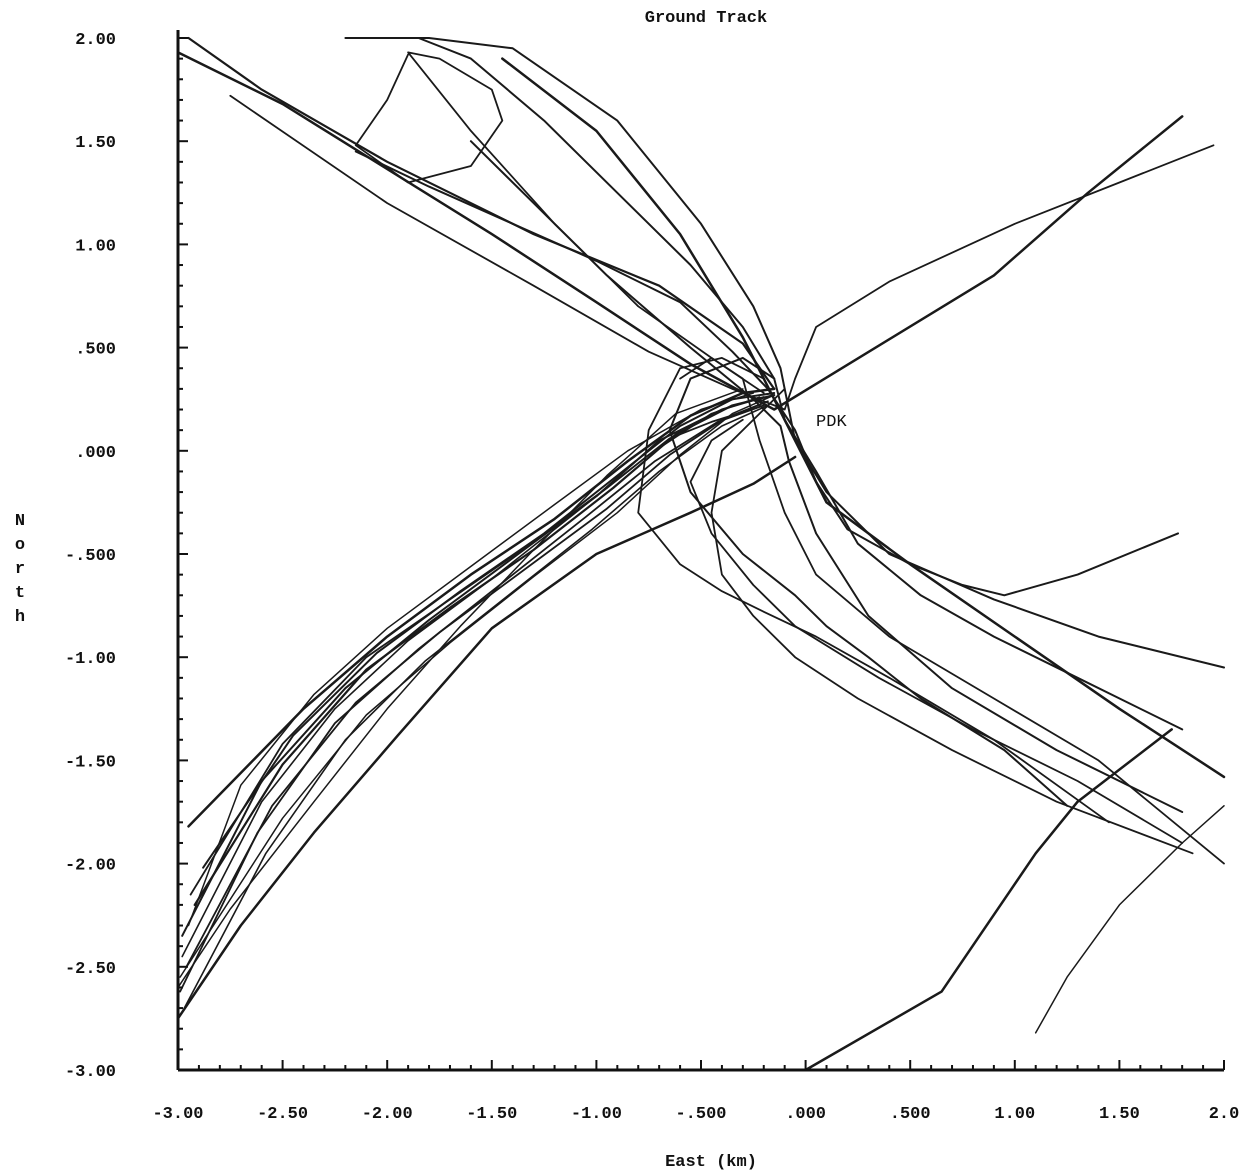 This screenshot has height=1170, width=1251. What do you see at coordinates (95, 453) in the screenshot?
I see `y-tick-label: .000` at bounding box center [95, 453].